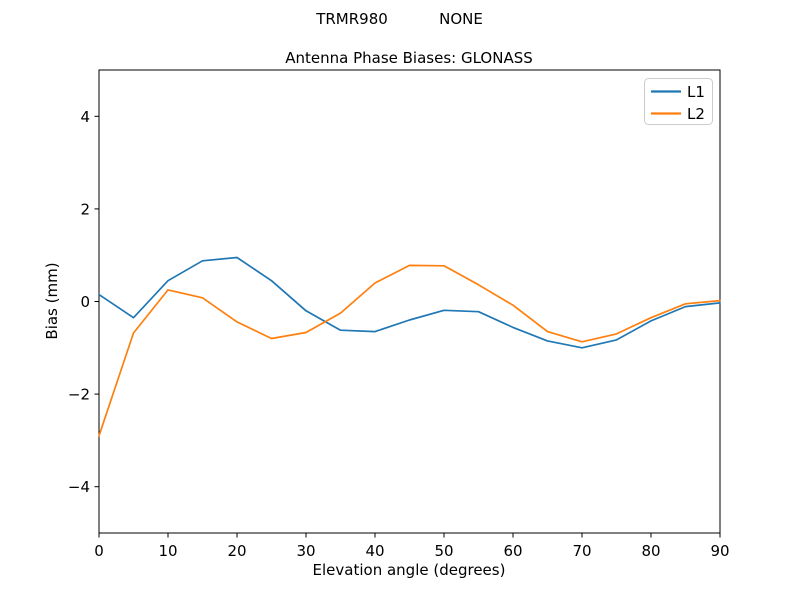  What do you see at coordinates (85, 117) in the screenshot?
I see `y-tick-label: 4` at bounding box center [85, 117].